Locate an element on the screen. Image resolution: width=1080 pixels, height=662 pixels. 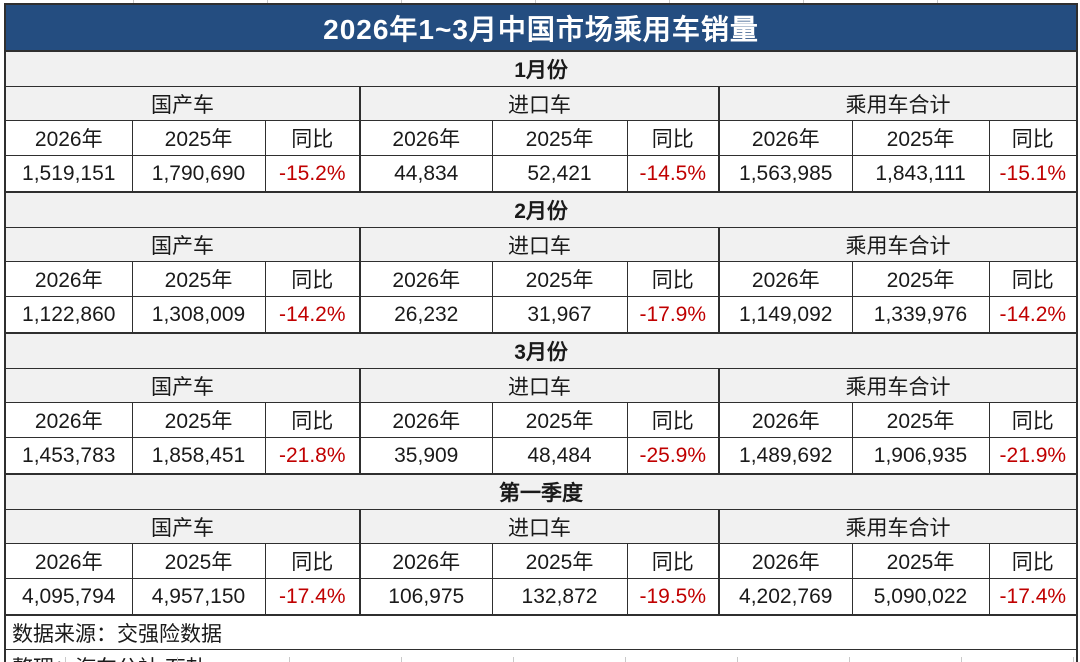
value-cell: 52,421 is located at coordinates (559, 174).